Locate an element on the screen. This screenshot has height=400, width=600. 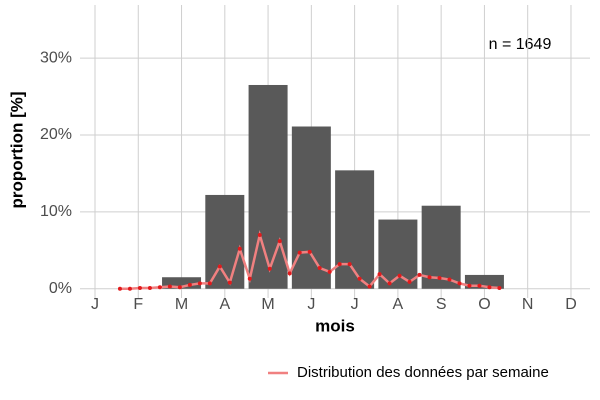
y-tick-label: 10% is located at coordinates (56, 211).